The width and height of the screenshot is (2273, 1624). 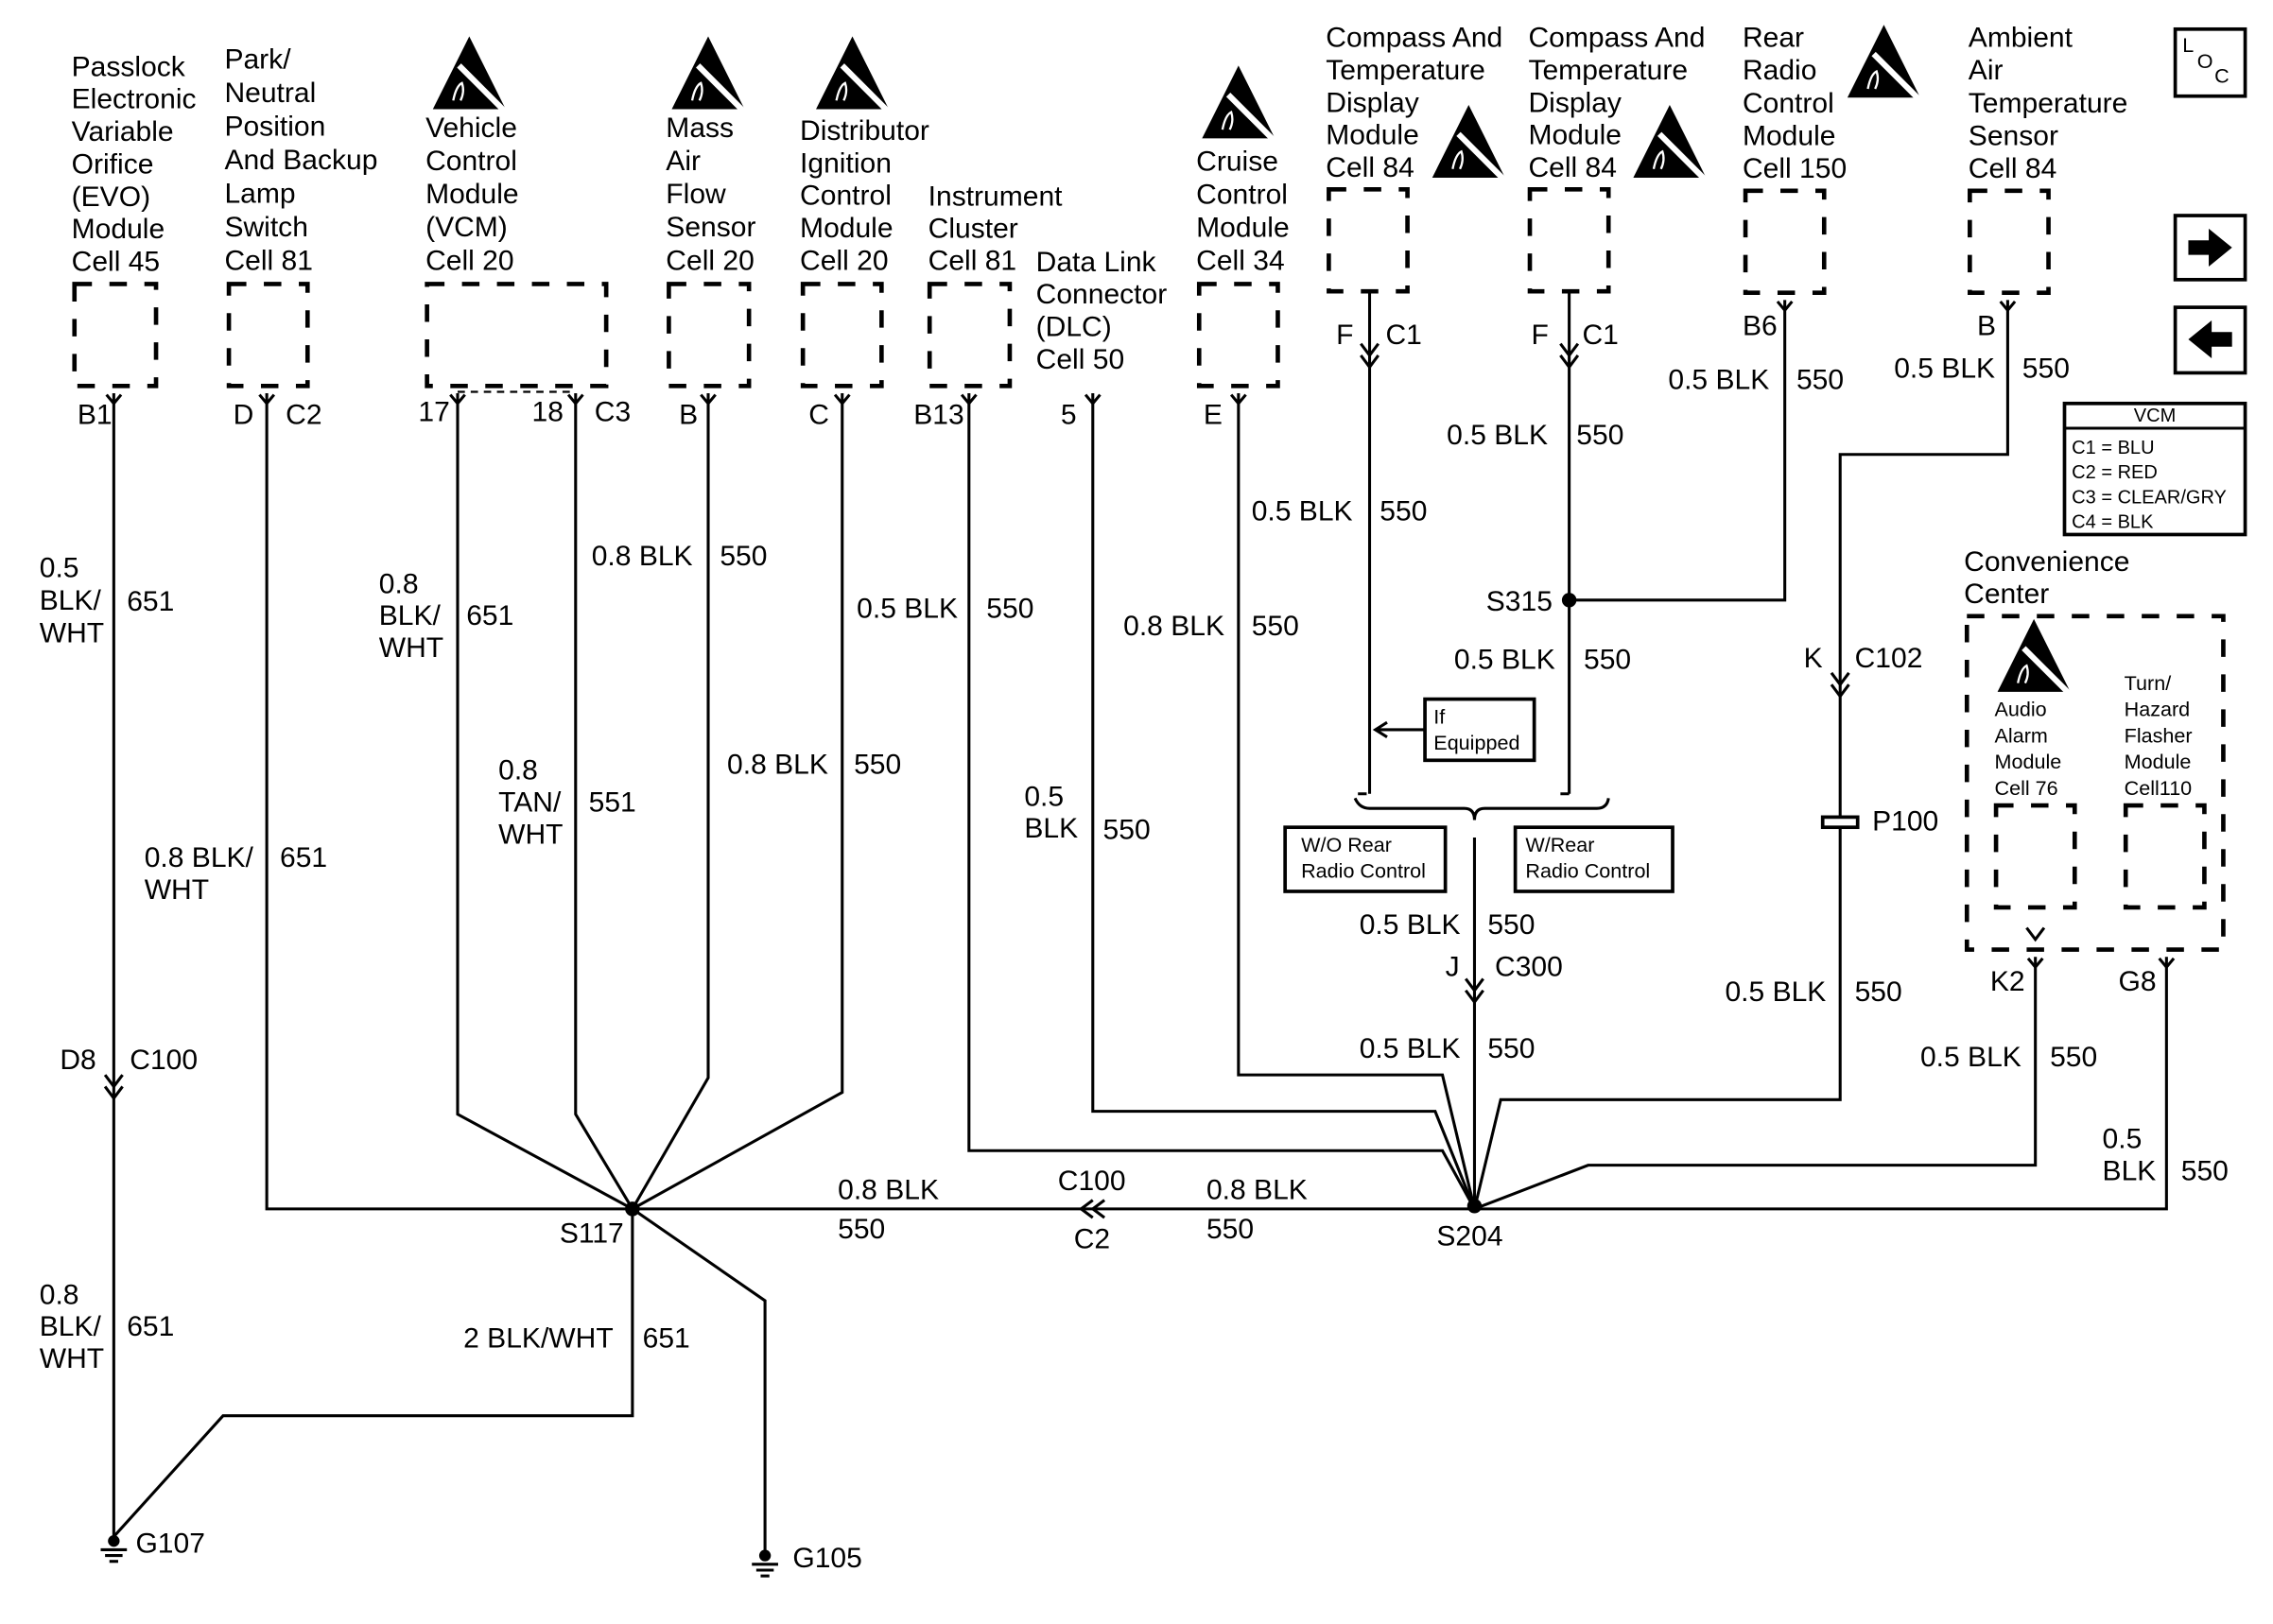 I want to click on vcm-legend-entry: C2 = RED, so click(x=2115, y=472).